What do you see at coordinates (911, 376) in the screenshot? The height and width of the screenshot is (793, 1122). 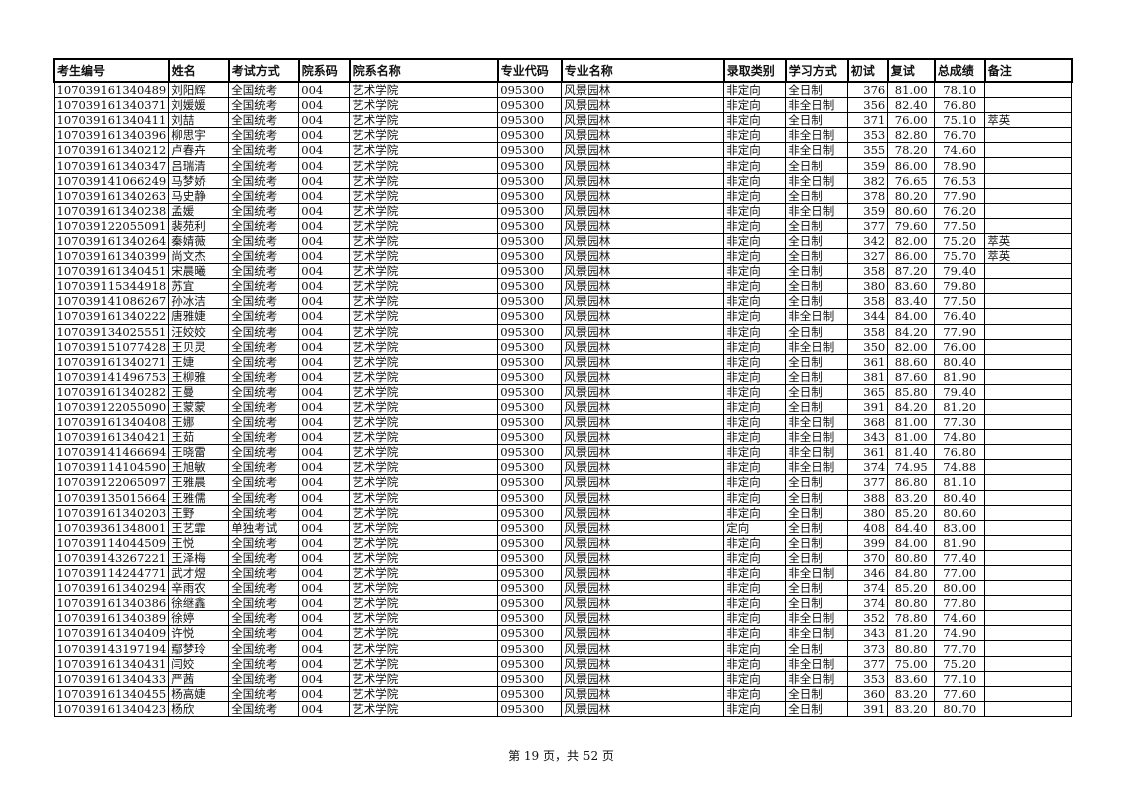 I see `cell-retest-score: 87.60` at bounding box center [911, 376].